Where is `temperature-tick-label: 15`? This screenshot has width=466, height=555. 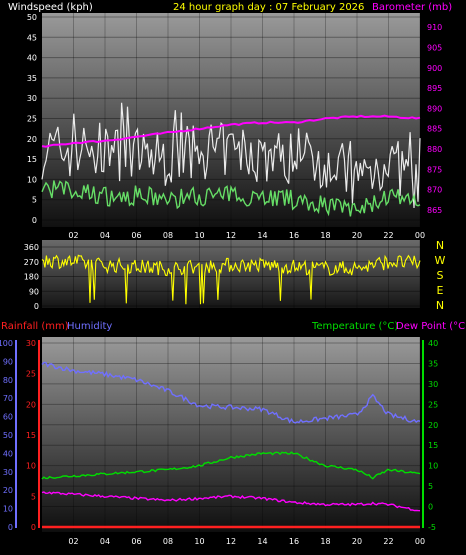
temperature-tick-label: 15 is located at coordinates (433, 445).